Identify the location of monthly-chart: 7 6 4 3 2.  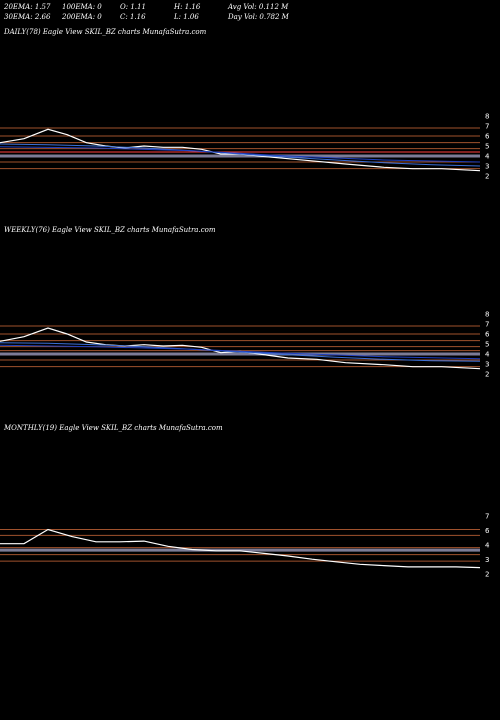
(245, 546).